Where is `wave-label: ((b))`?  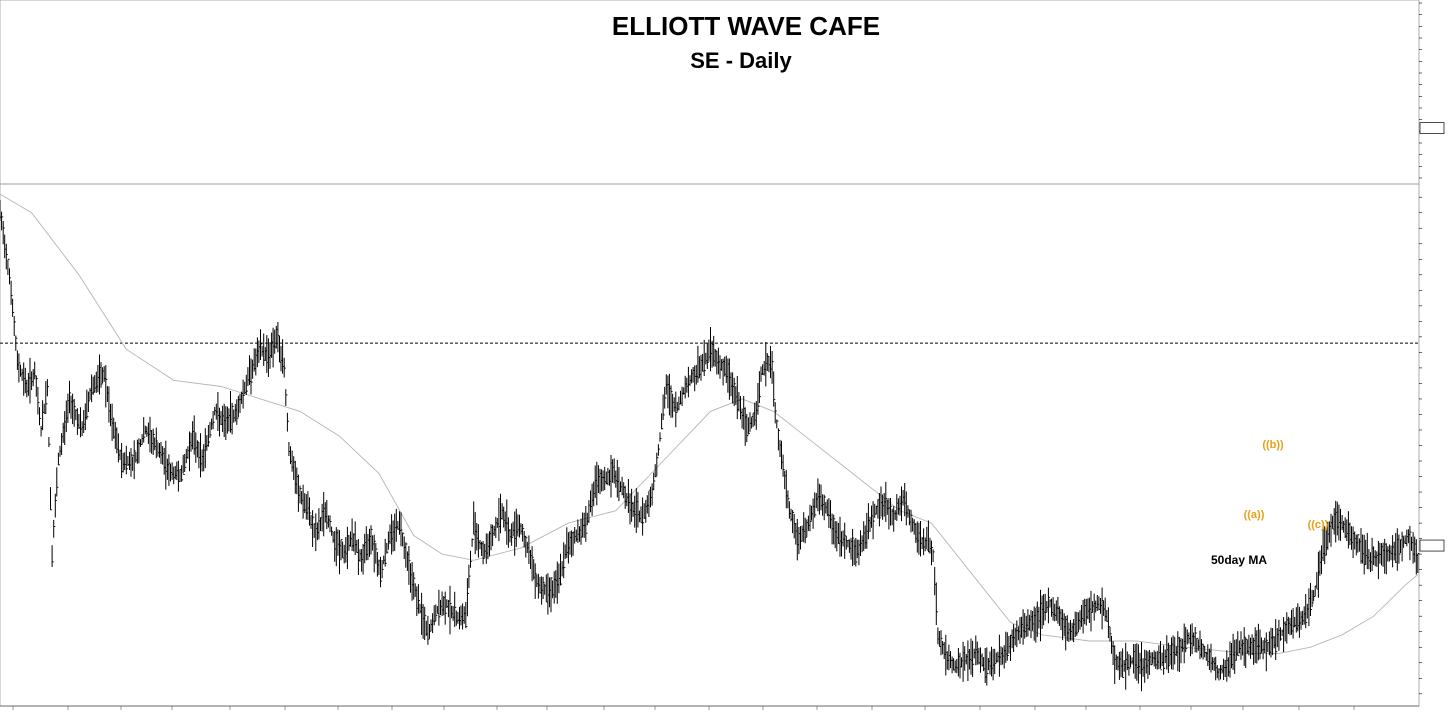 wave-label: ((b)) is located at coordinates (1273, 445).